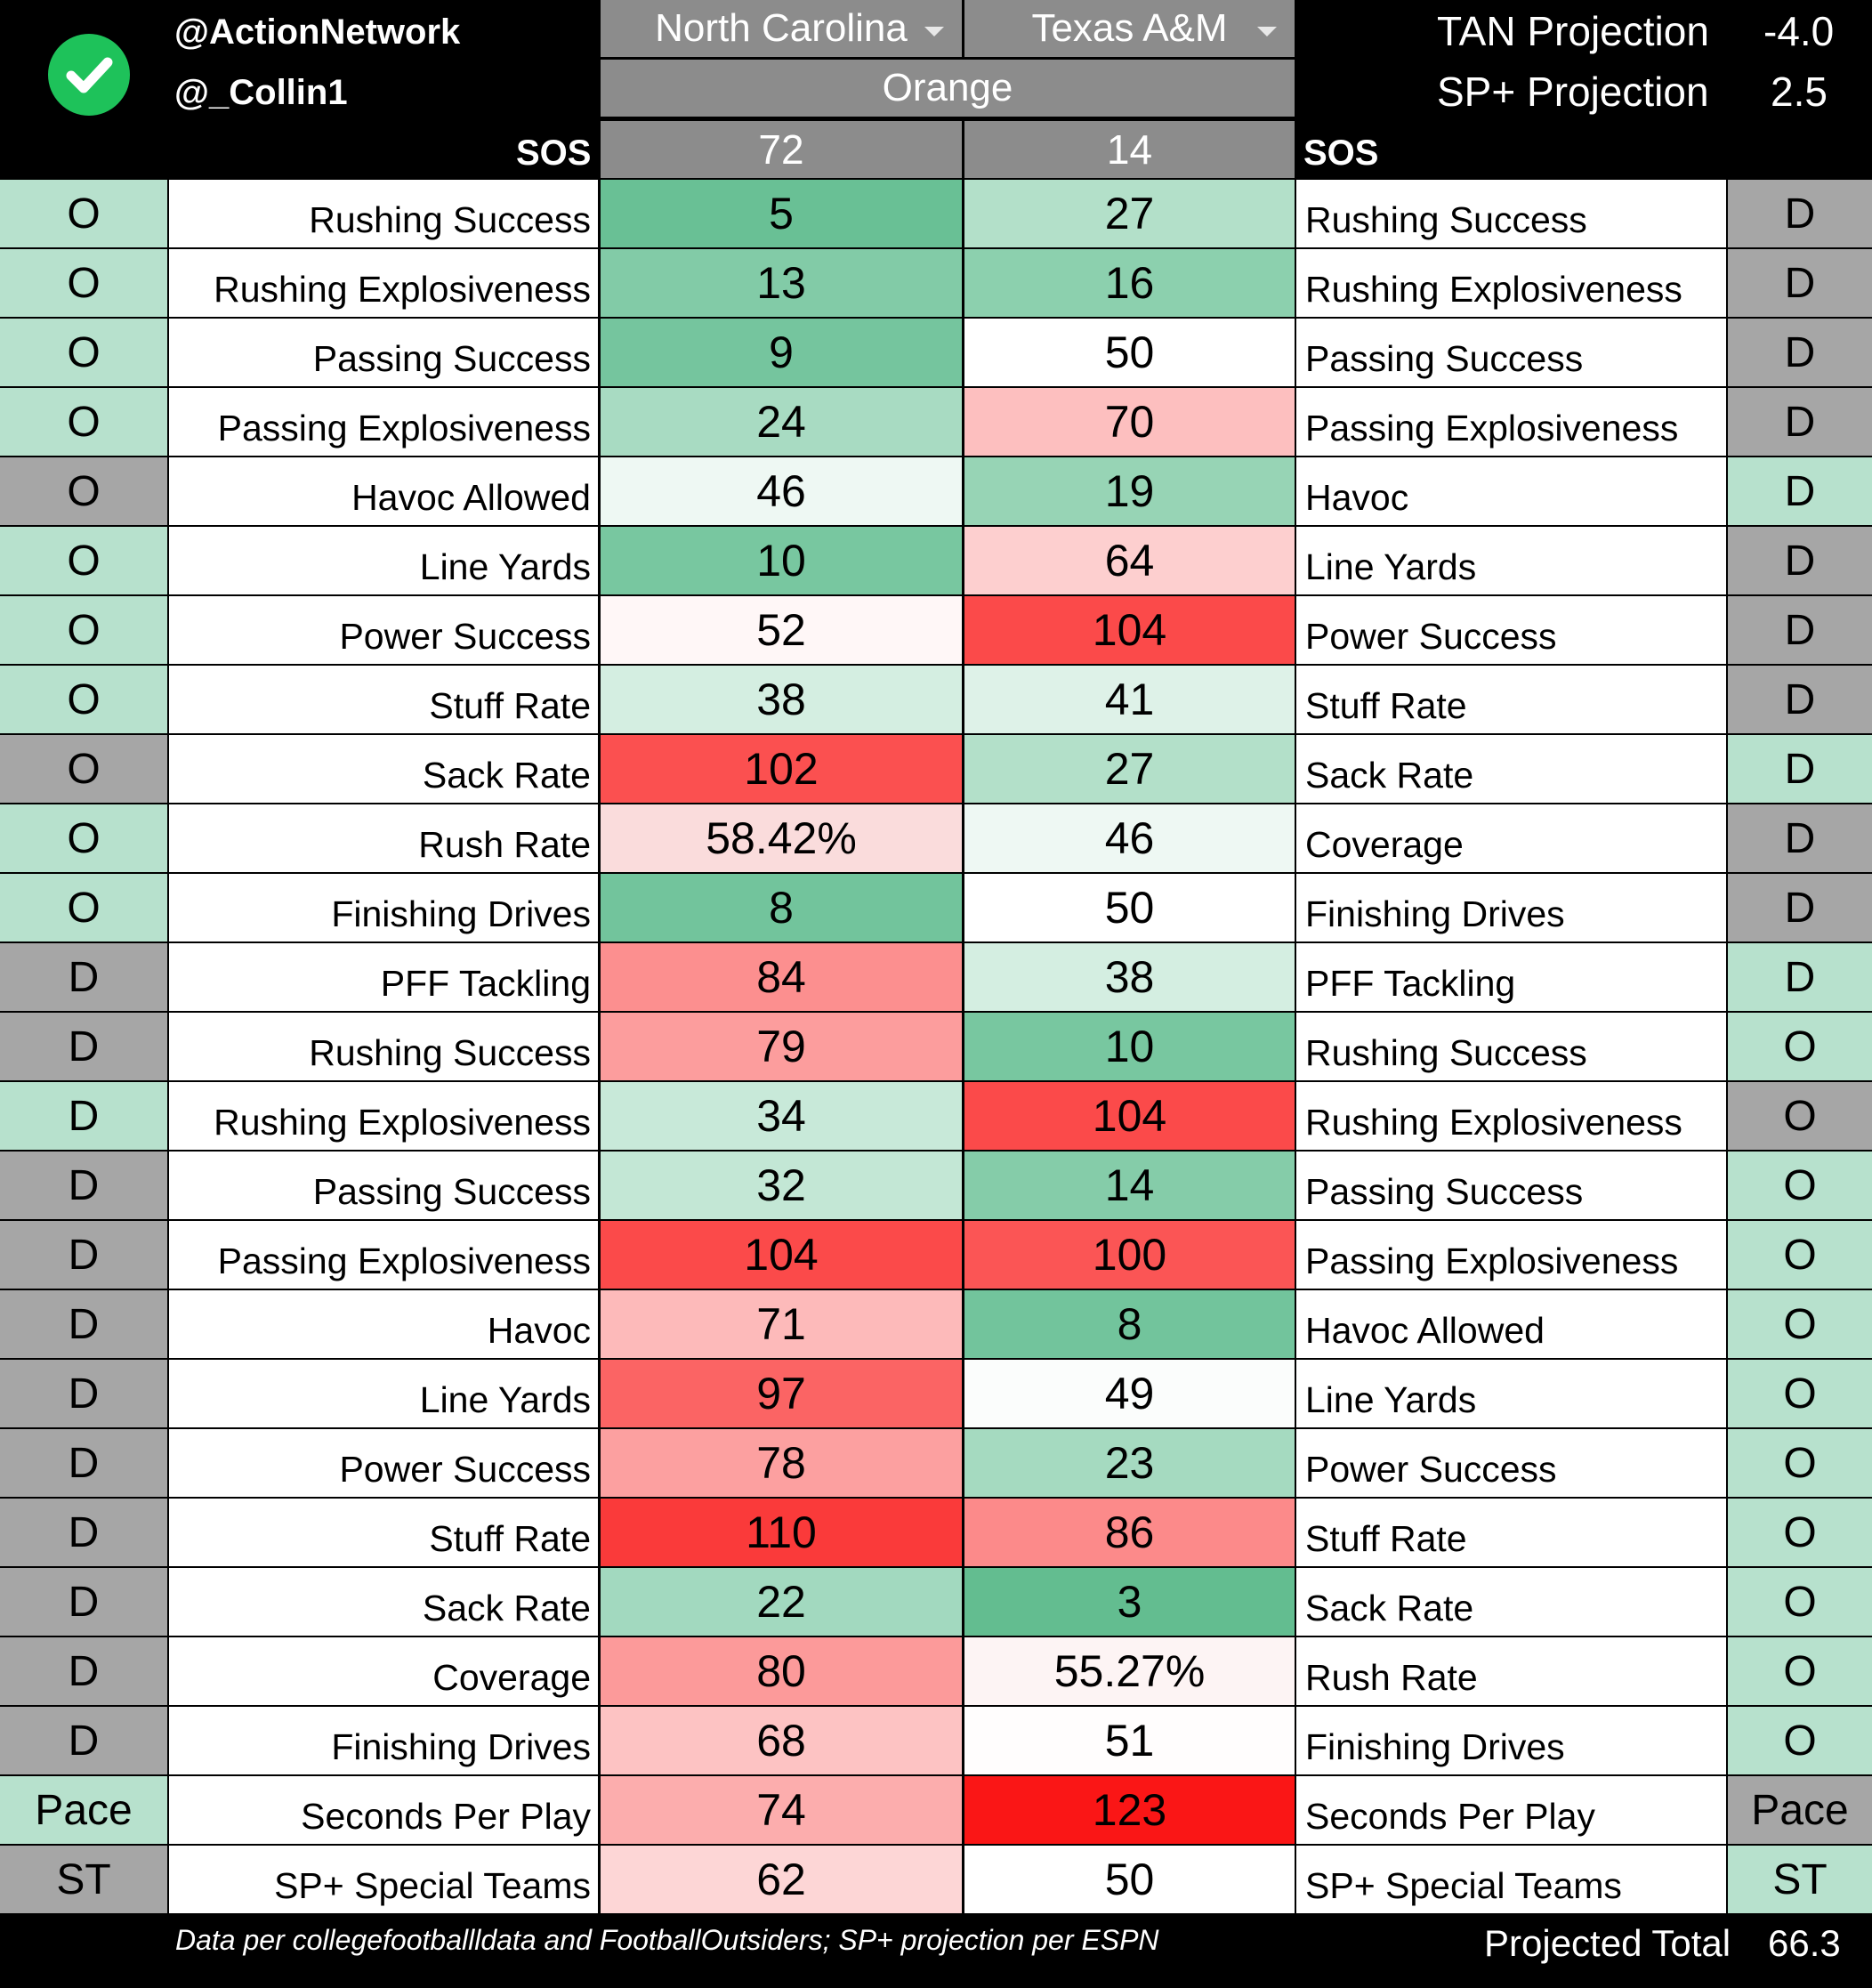  I want to click on sos-left-value: 72, so click(781, 149).